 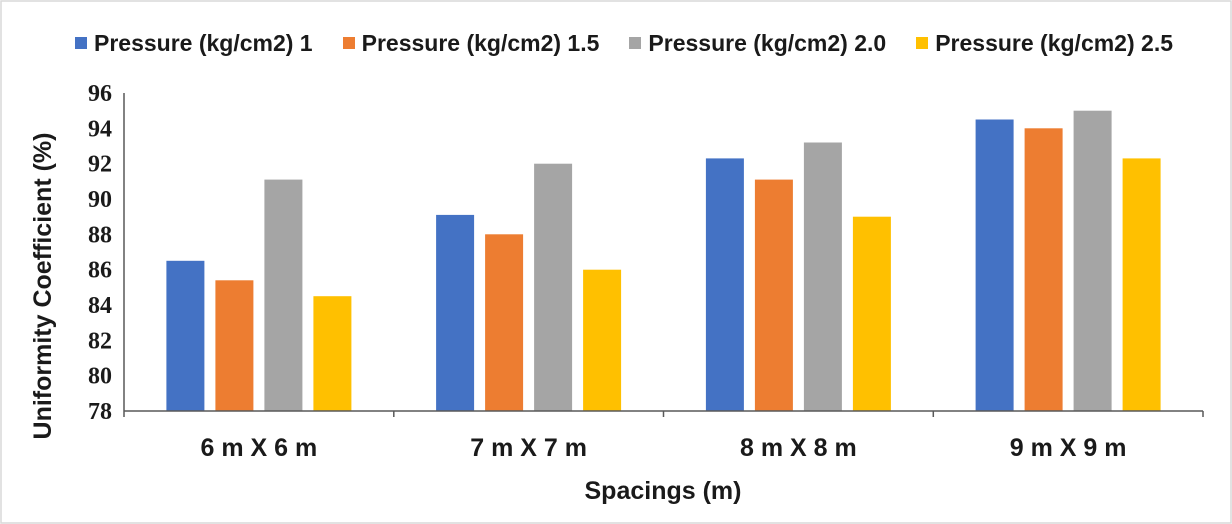 What do you see at coordinates (871, 313) in the screenshot?
I see `bar-s4-c3` at bounding box center [871, 313].